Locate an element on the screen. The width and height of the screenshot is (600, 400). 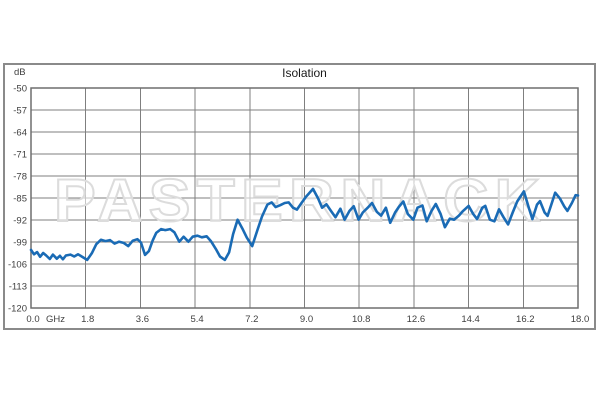
y-tick-label: -64 is located at coordinates (20, 133).